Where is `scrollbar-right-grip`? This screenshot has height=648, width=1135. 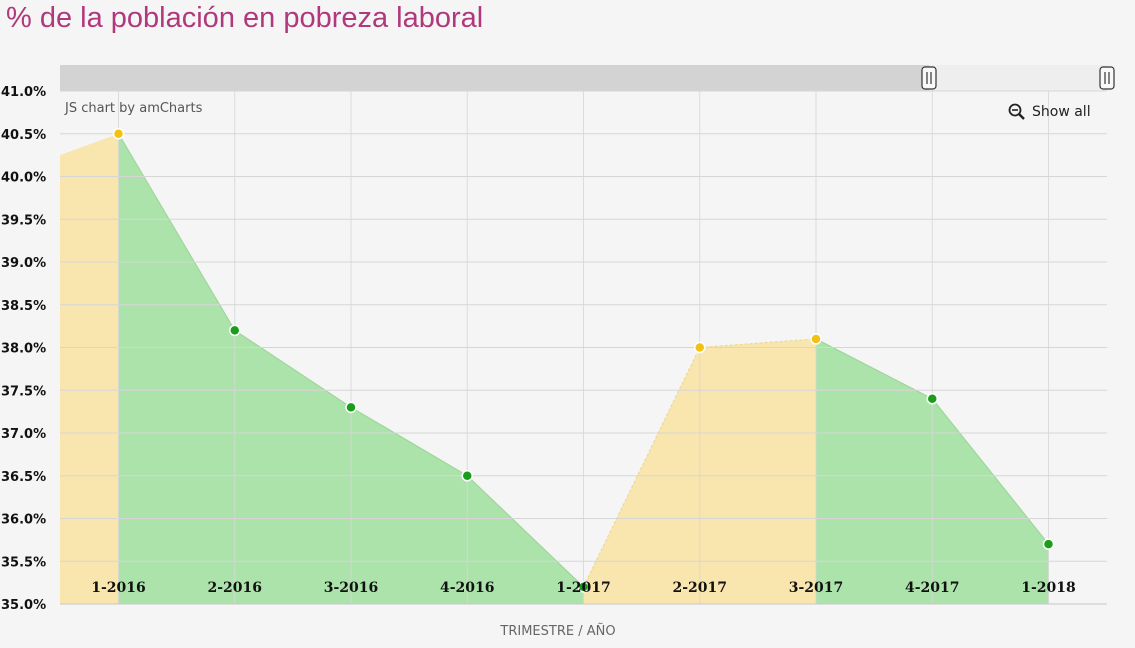 scrollbar-right-grip is located at coordinates (1107, 78).